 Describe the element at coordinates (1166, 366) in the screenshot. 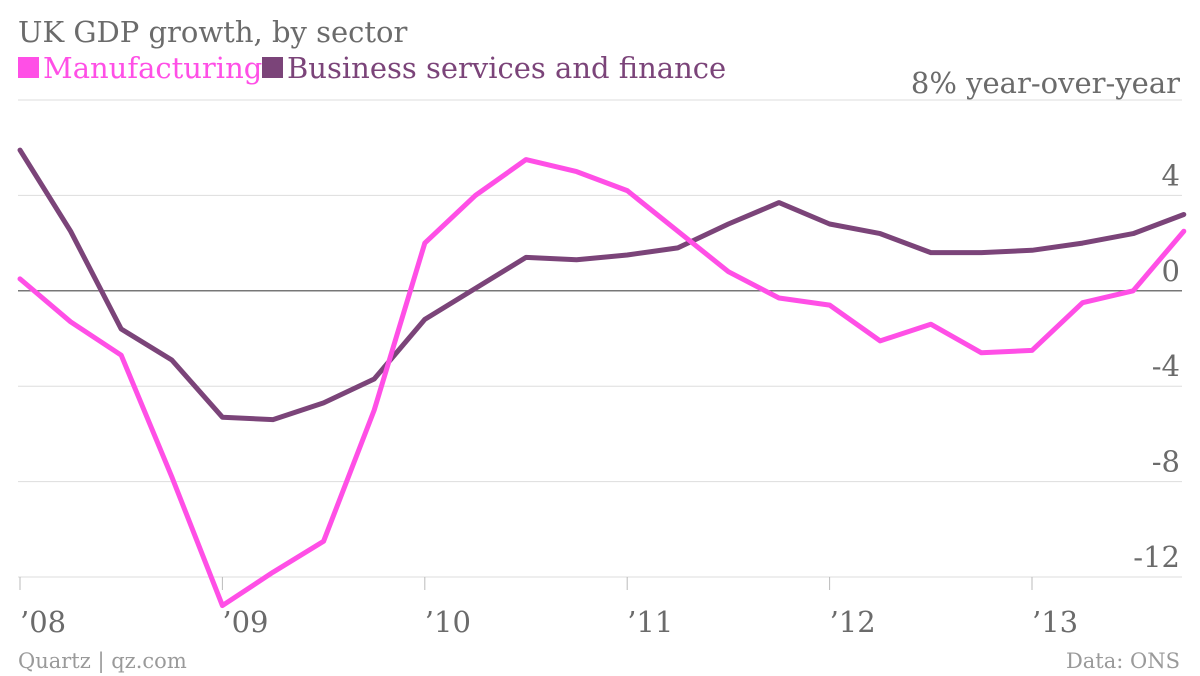

I see `y-tick-label: -4` at that location.